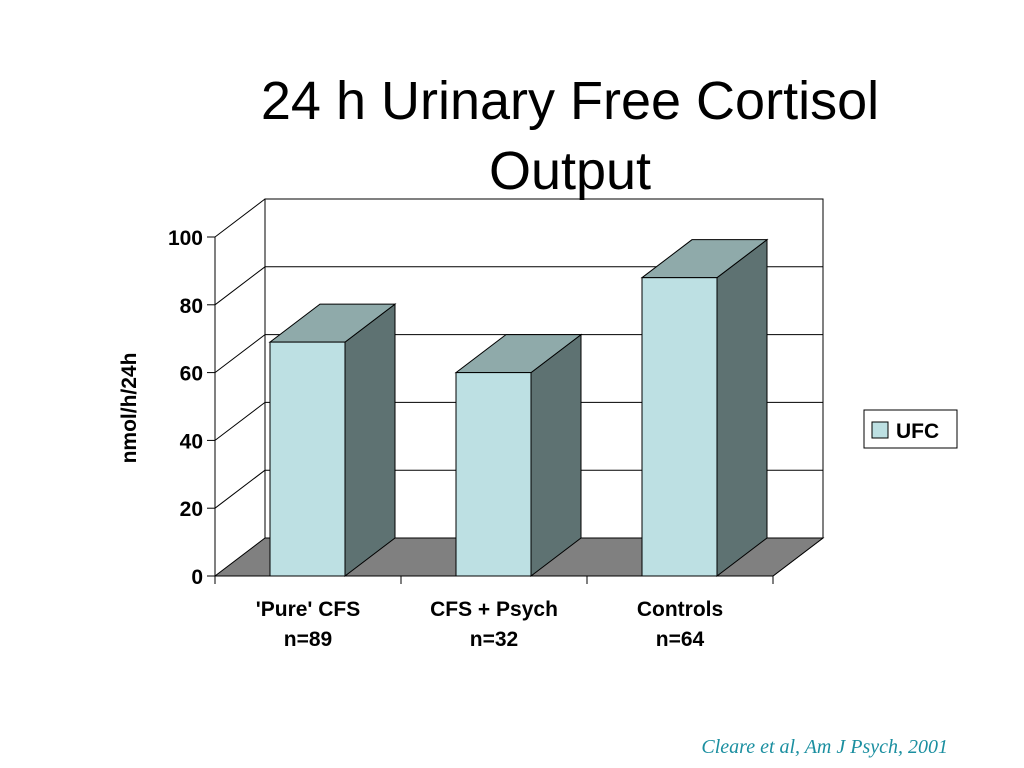 The width and height of the screenshot is (1024, 768). What do you see at coordinates (494, 624) in the screenshot?
I see `x-category-label-1: CFS + Psych n=32` at bounding box center [494, 624].